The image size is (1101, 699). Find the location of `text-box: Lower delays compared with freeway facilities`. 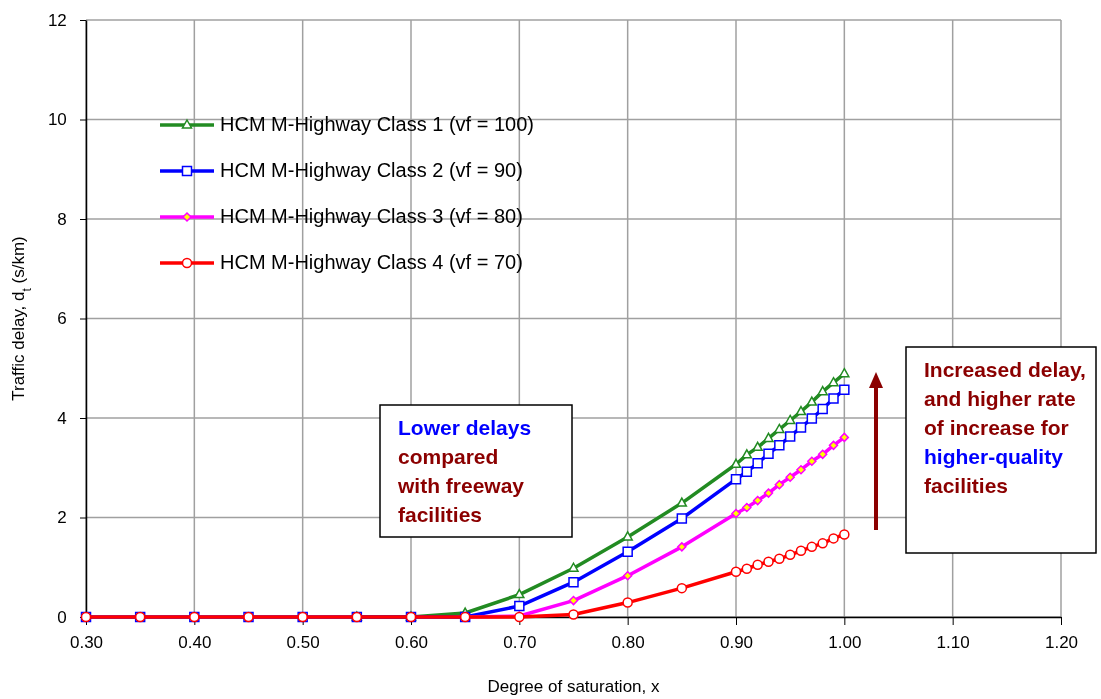

text-box: Lower delays compared with freeway facilities is located at coordinates (476, 471).